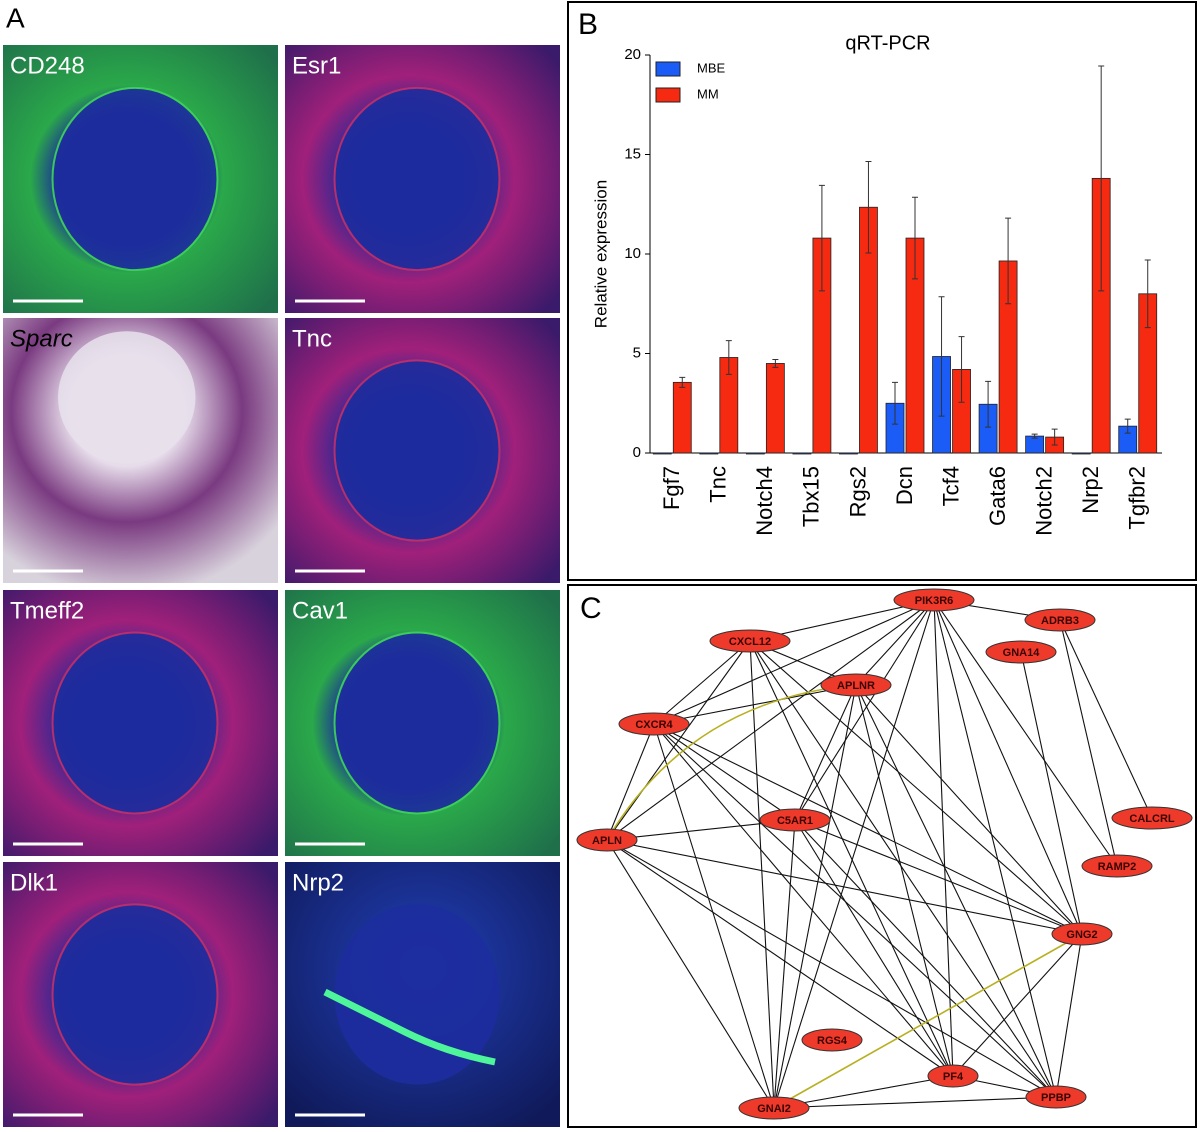 The height and width of the screenshot is (1132, 1200). I want to click on x-tick-label: Tnc, so click(718, 484).